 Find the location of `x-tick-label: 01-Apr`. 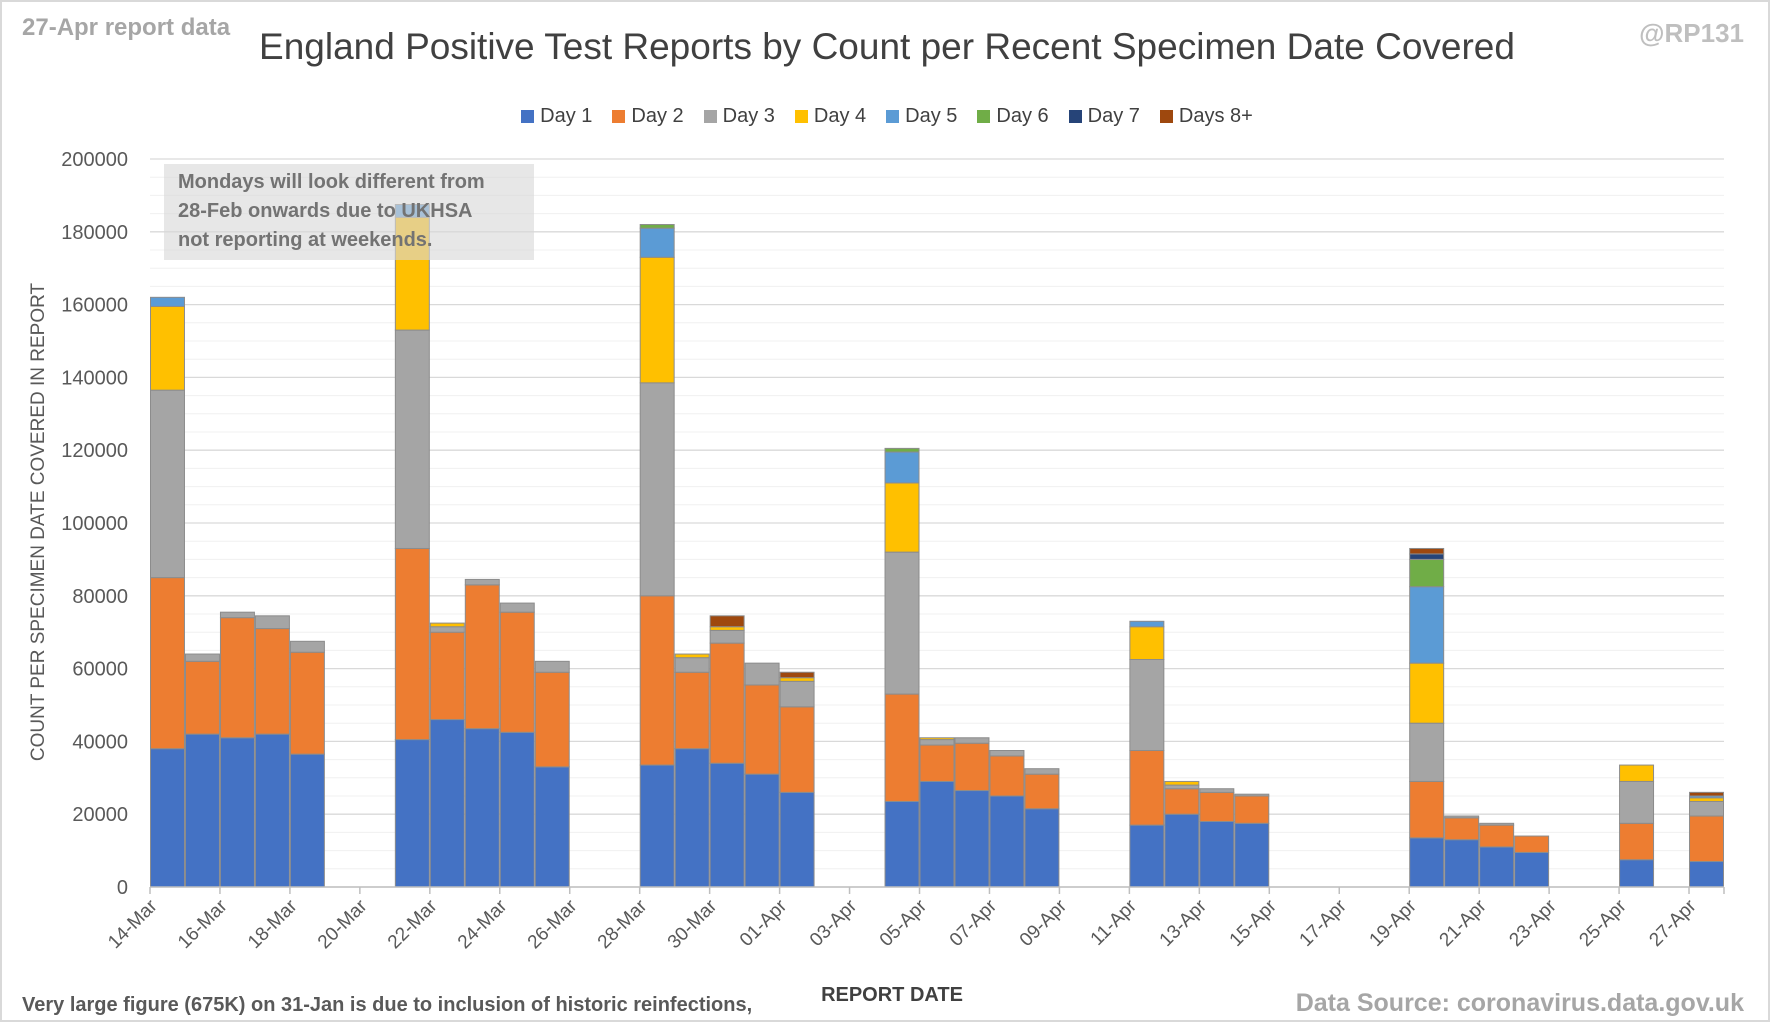

x-tick-label: 01-Apr is located at coordinates (764, 923).